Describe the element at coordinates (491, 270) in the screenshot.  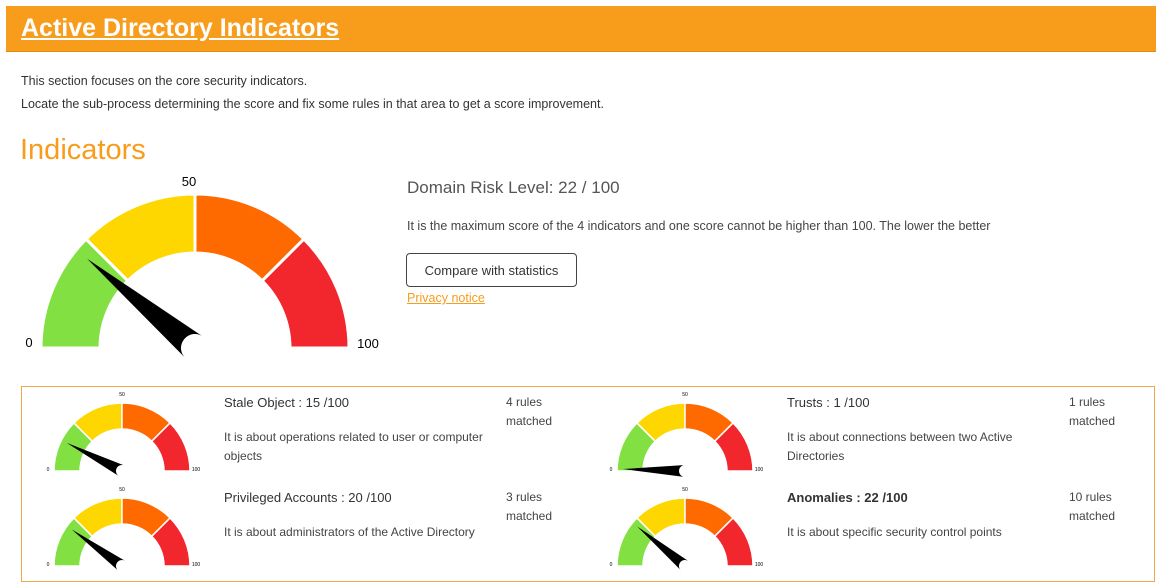
I see `compare-with-statistics-button: Compare with statistics` at that location.